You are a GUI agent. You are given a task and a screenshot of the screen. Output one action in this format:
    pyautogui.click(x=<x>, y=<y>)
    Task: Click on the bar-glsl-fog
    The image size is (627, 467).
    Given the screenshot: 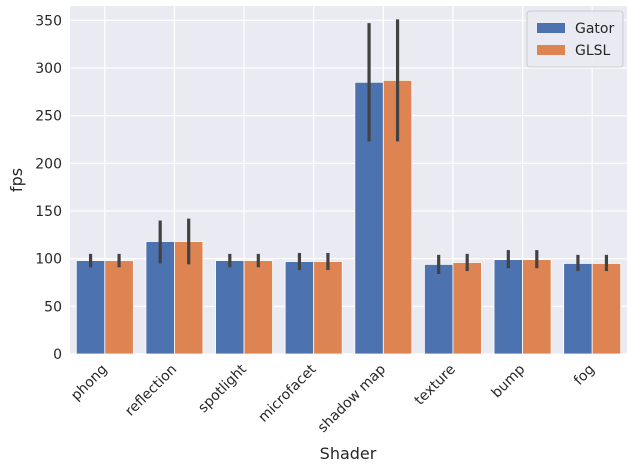 What is the action you would take?
    pyautogui.click(x=606, y=309)
    